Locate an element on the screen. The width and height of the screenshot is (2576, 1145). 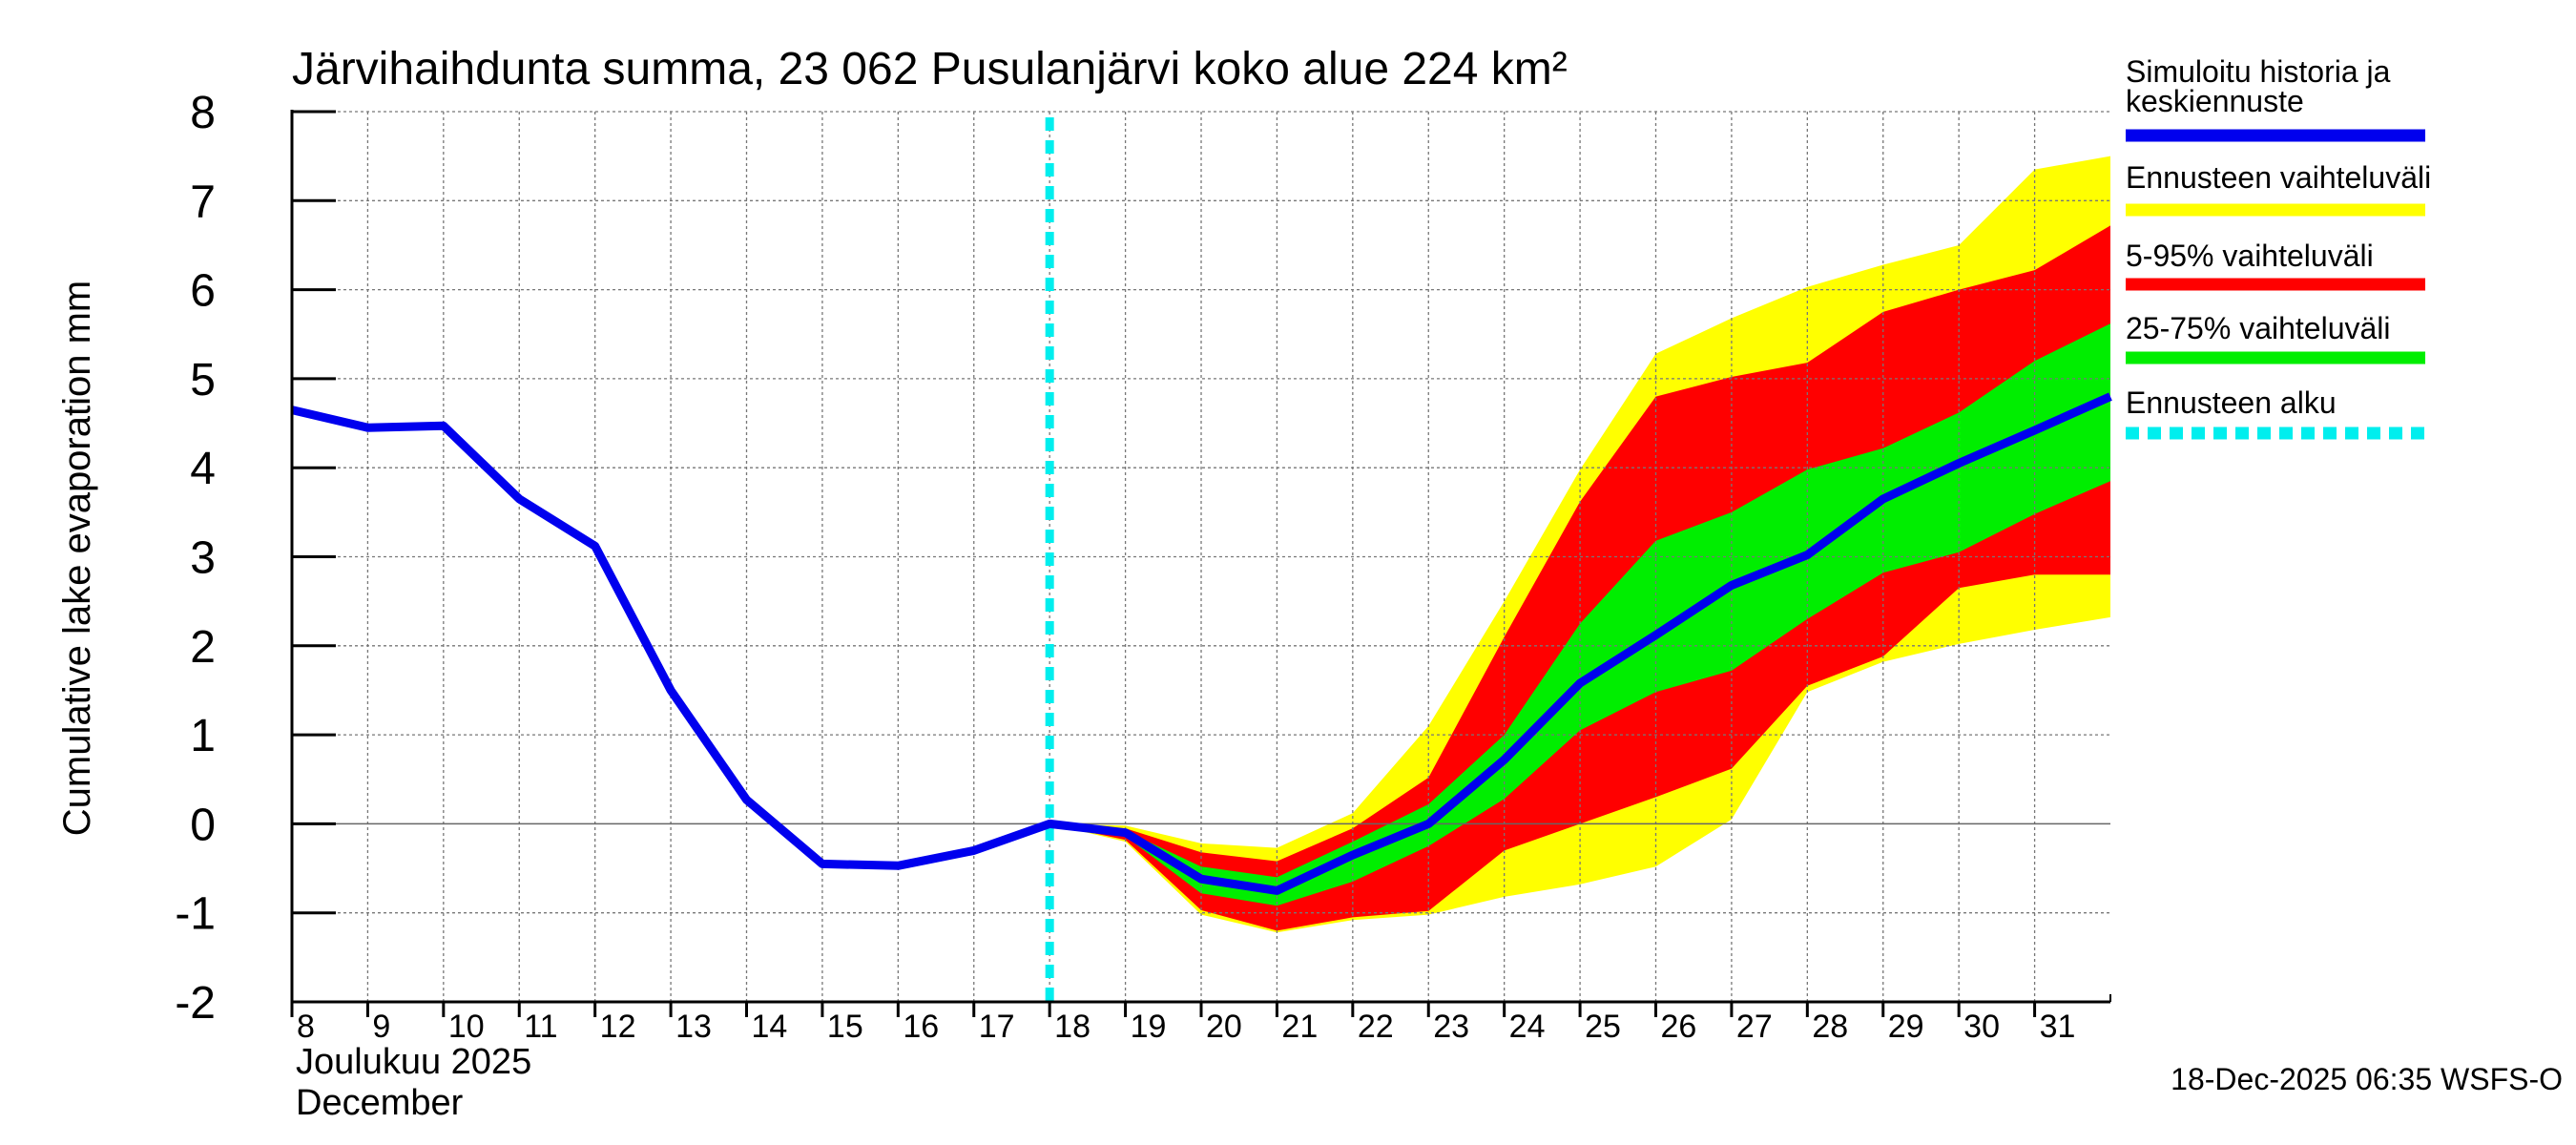
x-tick-label: 23 is located at coordinates (1451, 1027).